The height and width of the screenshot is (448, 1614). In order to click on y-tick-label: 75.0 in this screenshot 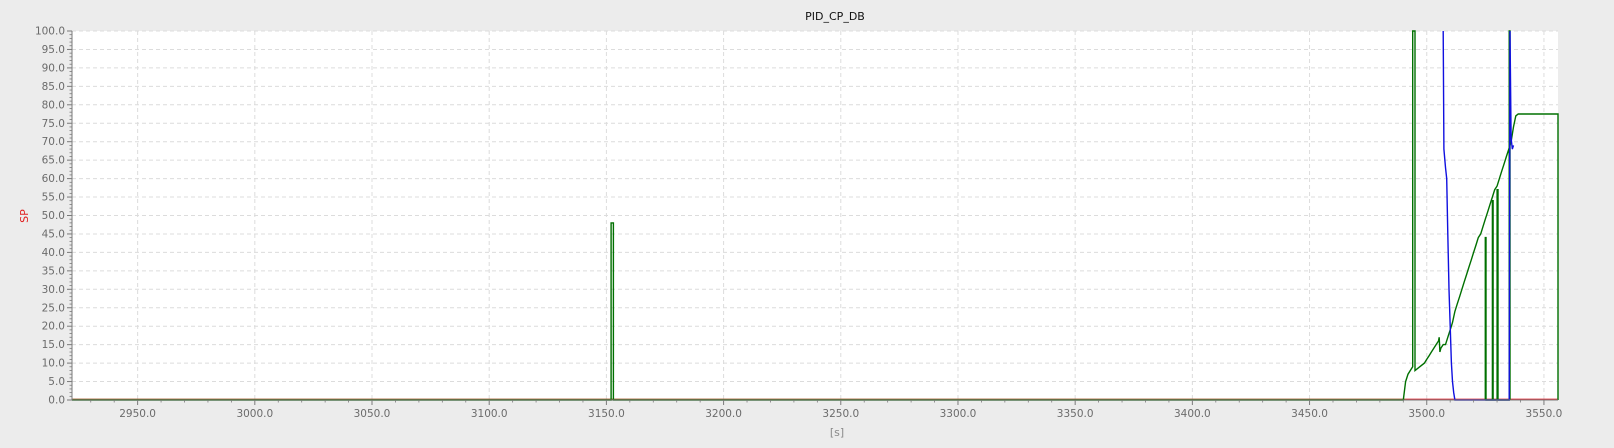, I will do `click(53, 124)`.